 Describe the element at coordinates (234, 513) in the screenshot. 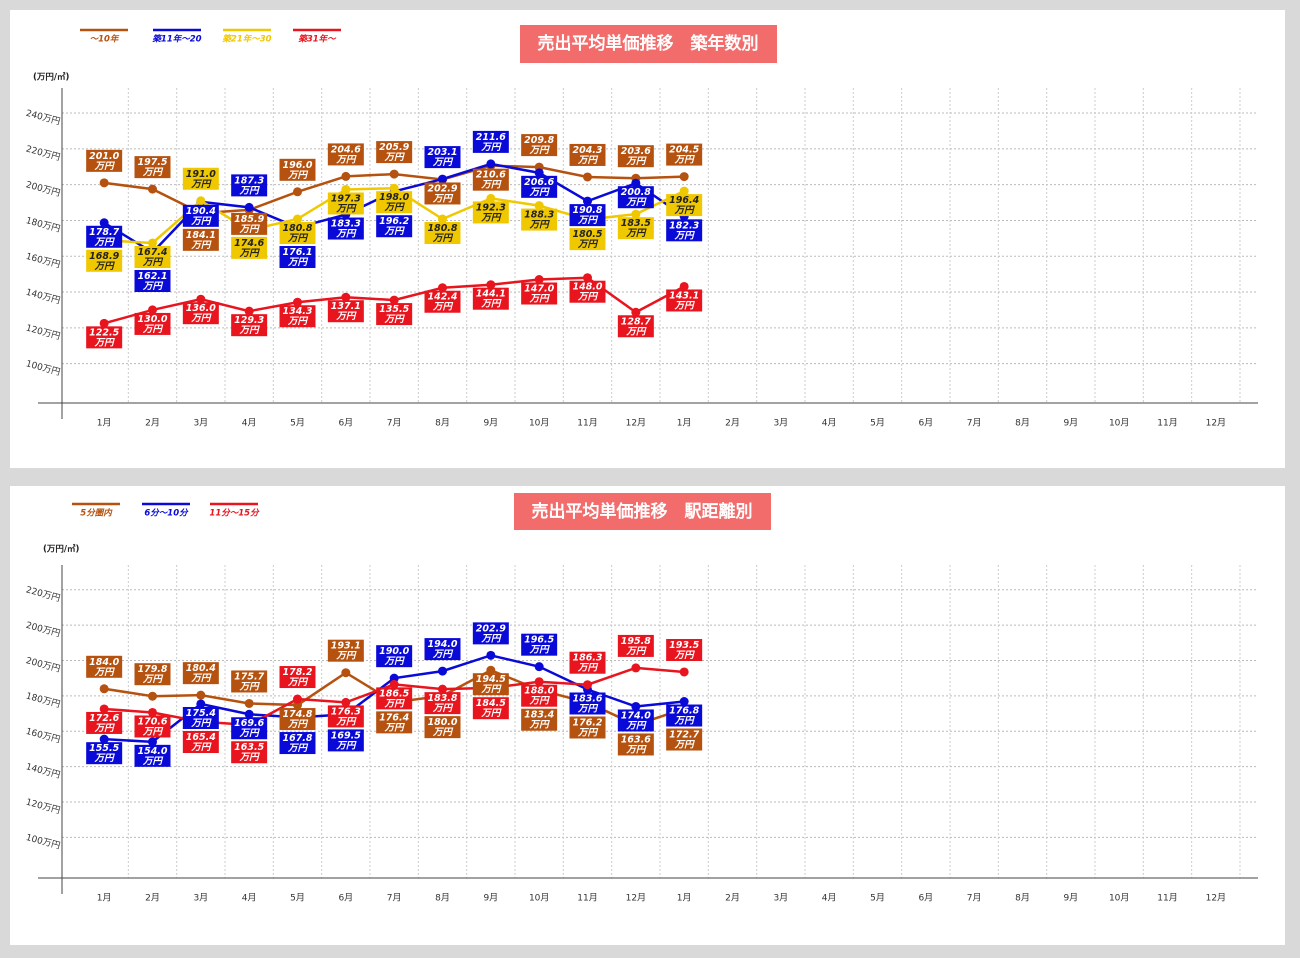

I see `legend-label: 11分～15分` at that location.